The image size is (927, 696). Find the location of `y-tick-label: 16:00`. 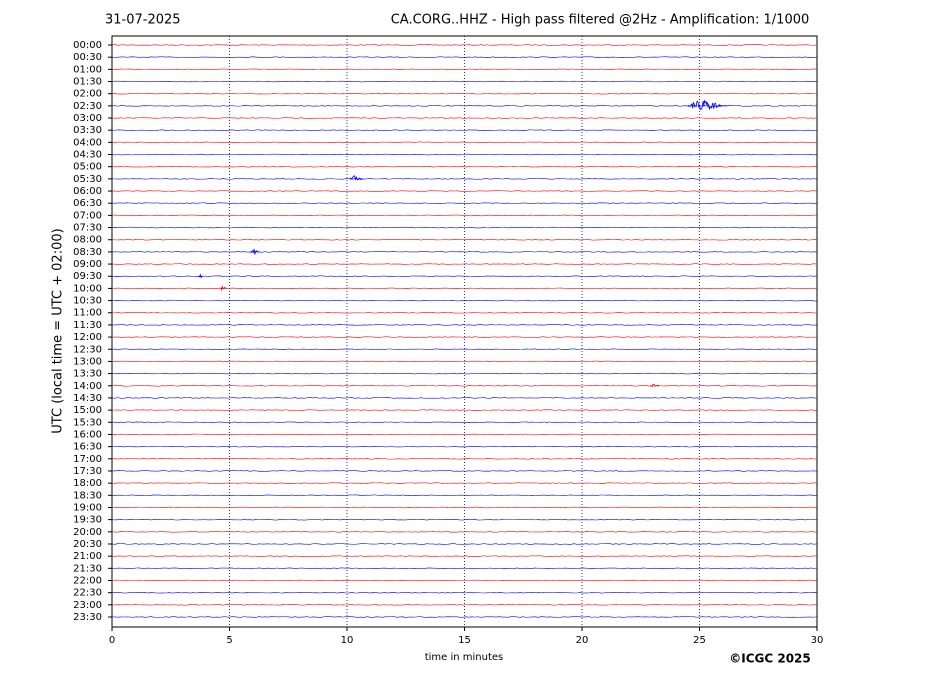

y-tick-label: 16:00 is located at coordinates (87, 434).